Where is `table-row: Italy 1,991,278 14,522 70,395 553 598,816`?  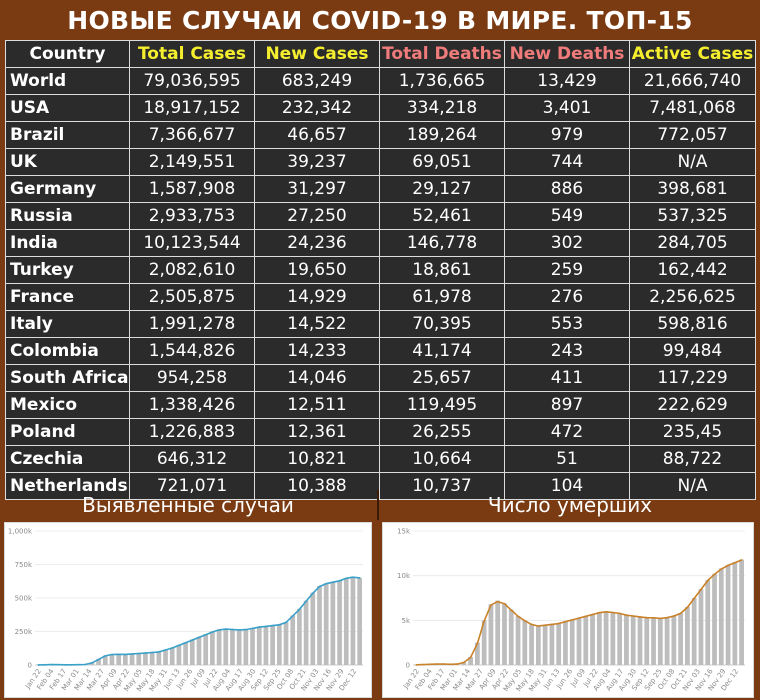
table-row: Italy 1,991,278 14,522 70,395 553 598,816 is located at coordinates (380, 324).